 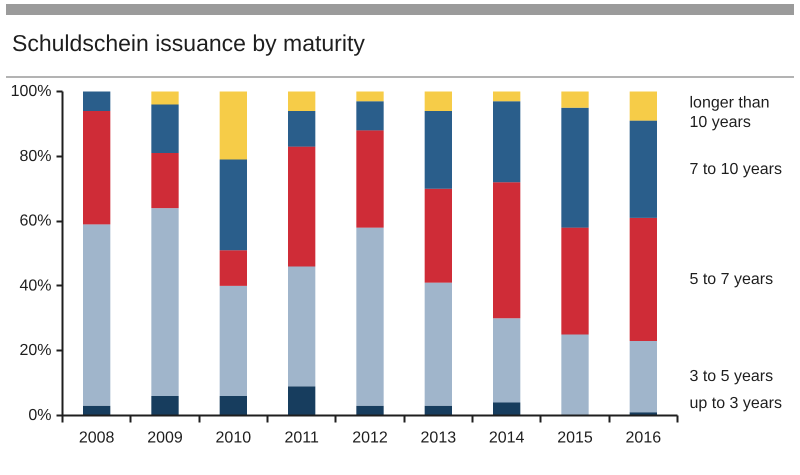 I want to click on x-tick-label: 2008, so click(x=96, y=438).